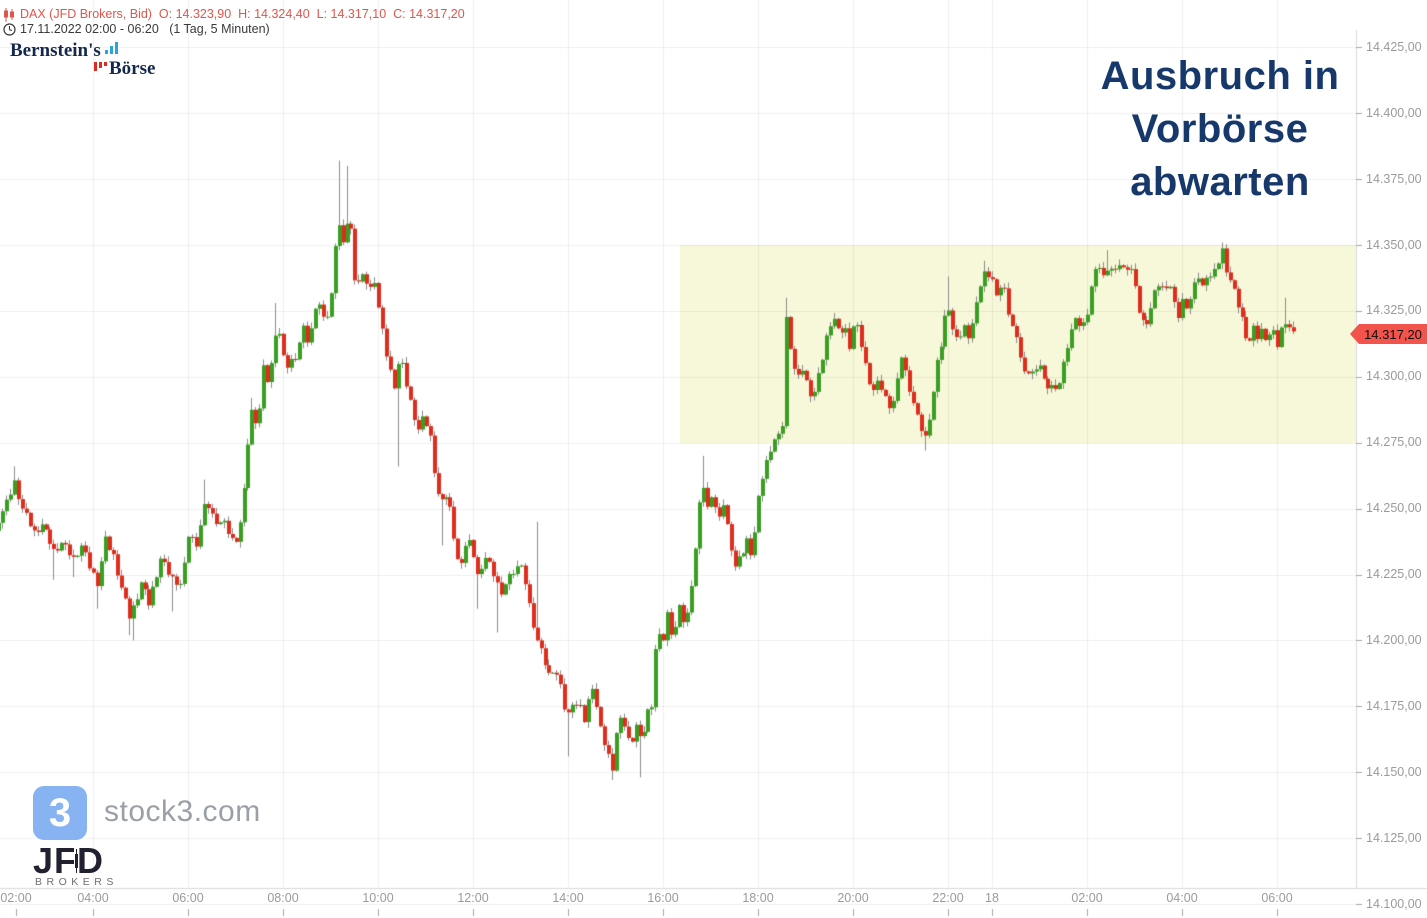 This screenshot has height=918, width=1427. Describe the element at coordinates (1394, 46) in the screenshot. I see `y-axis-label: 14.425,00` at that location.